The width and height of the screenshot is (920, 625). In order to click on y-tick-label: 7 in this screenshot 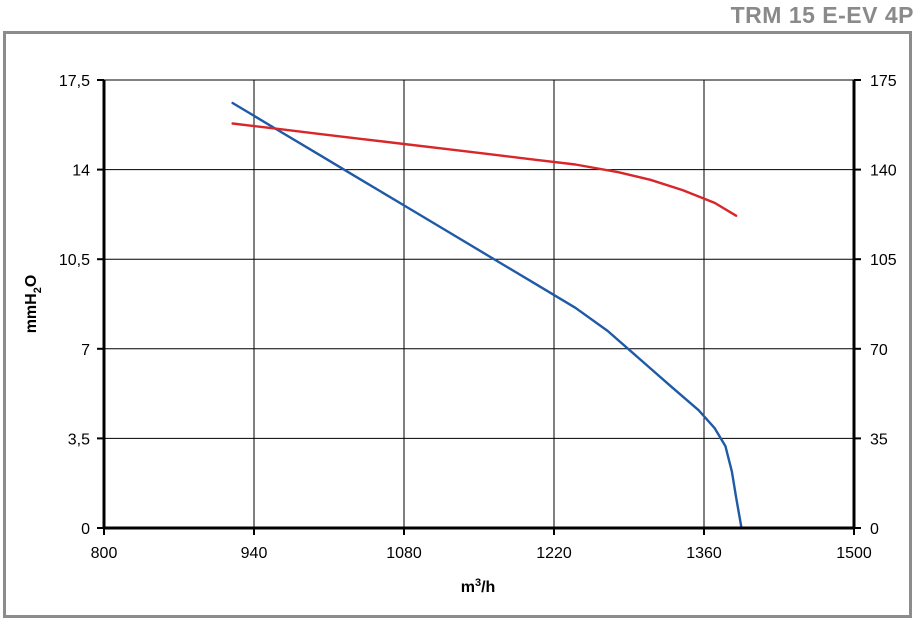, I will do `click(85, 350)`.